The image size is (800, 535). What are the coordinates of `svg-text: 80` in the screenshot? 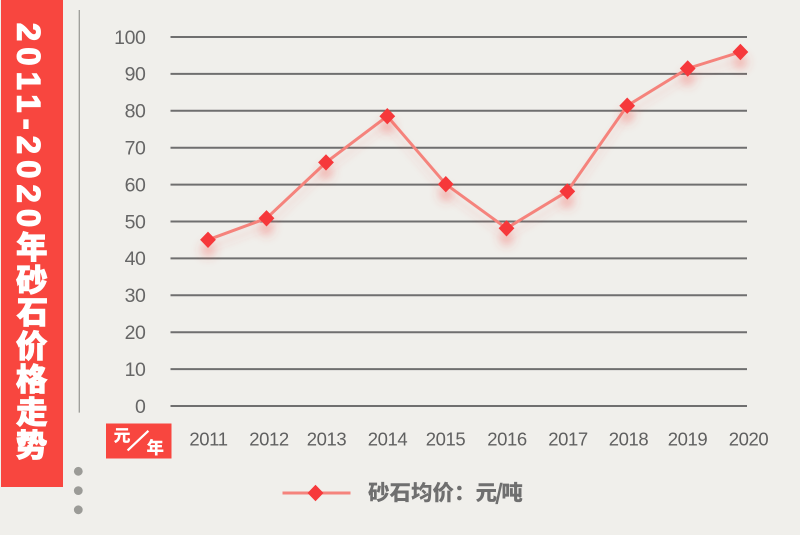 It's located at (135, 112).